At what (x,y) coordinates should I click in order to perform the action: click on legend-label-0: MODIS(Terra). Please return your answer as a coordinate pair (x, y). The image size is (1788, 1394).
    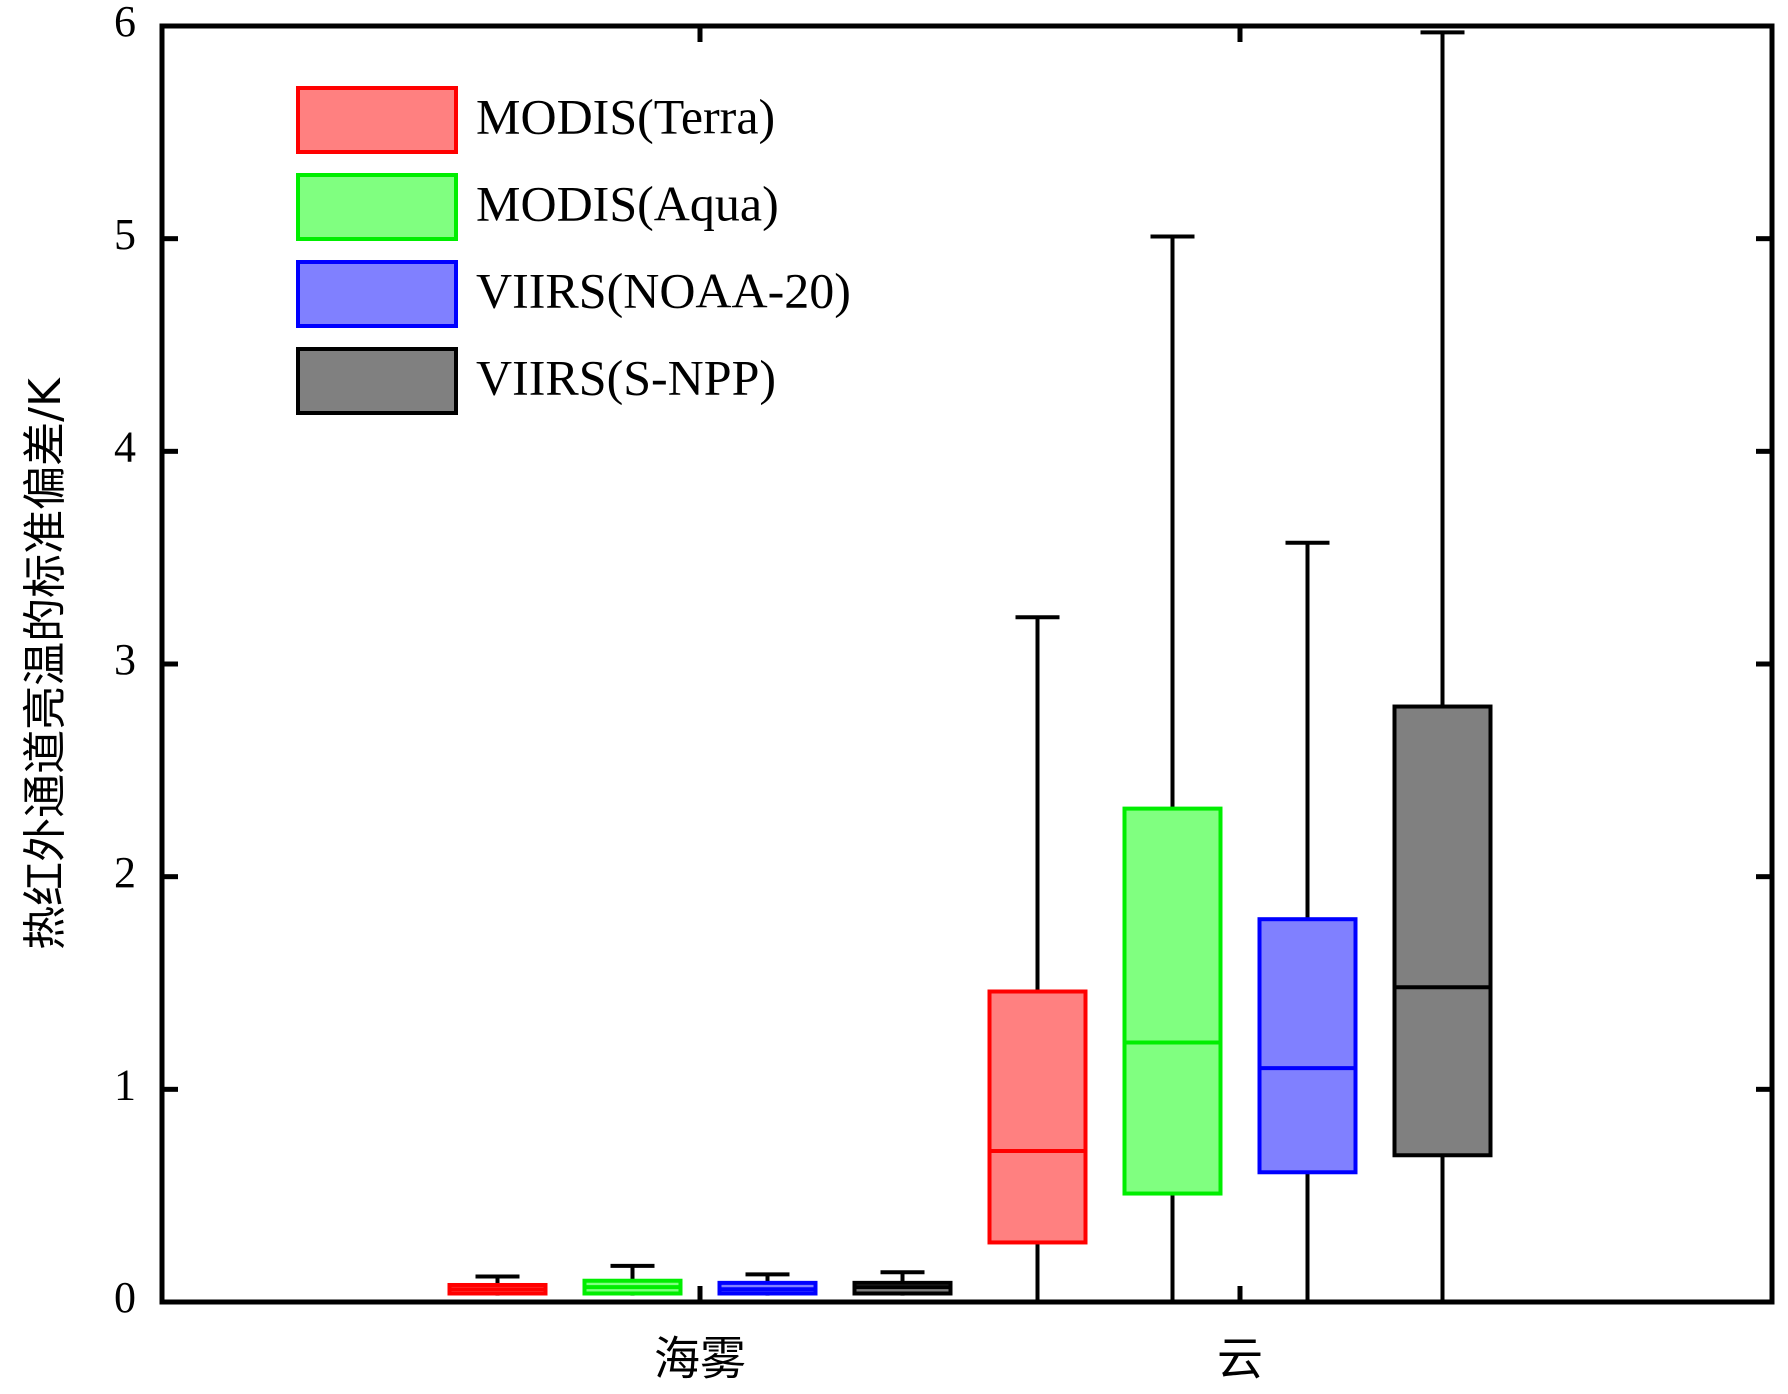
    Looking at the image, I should click on (625, 116).